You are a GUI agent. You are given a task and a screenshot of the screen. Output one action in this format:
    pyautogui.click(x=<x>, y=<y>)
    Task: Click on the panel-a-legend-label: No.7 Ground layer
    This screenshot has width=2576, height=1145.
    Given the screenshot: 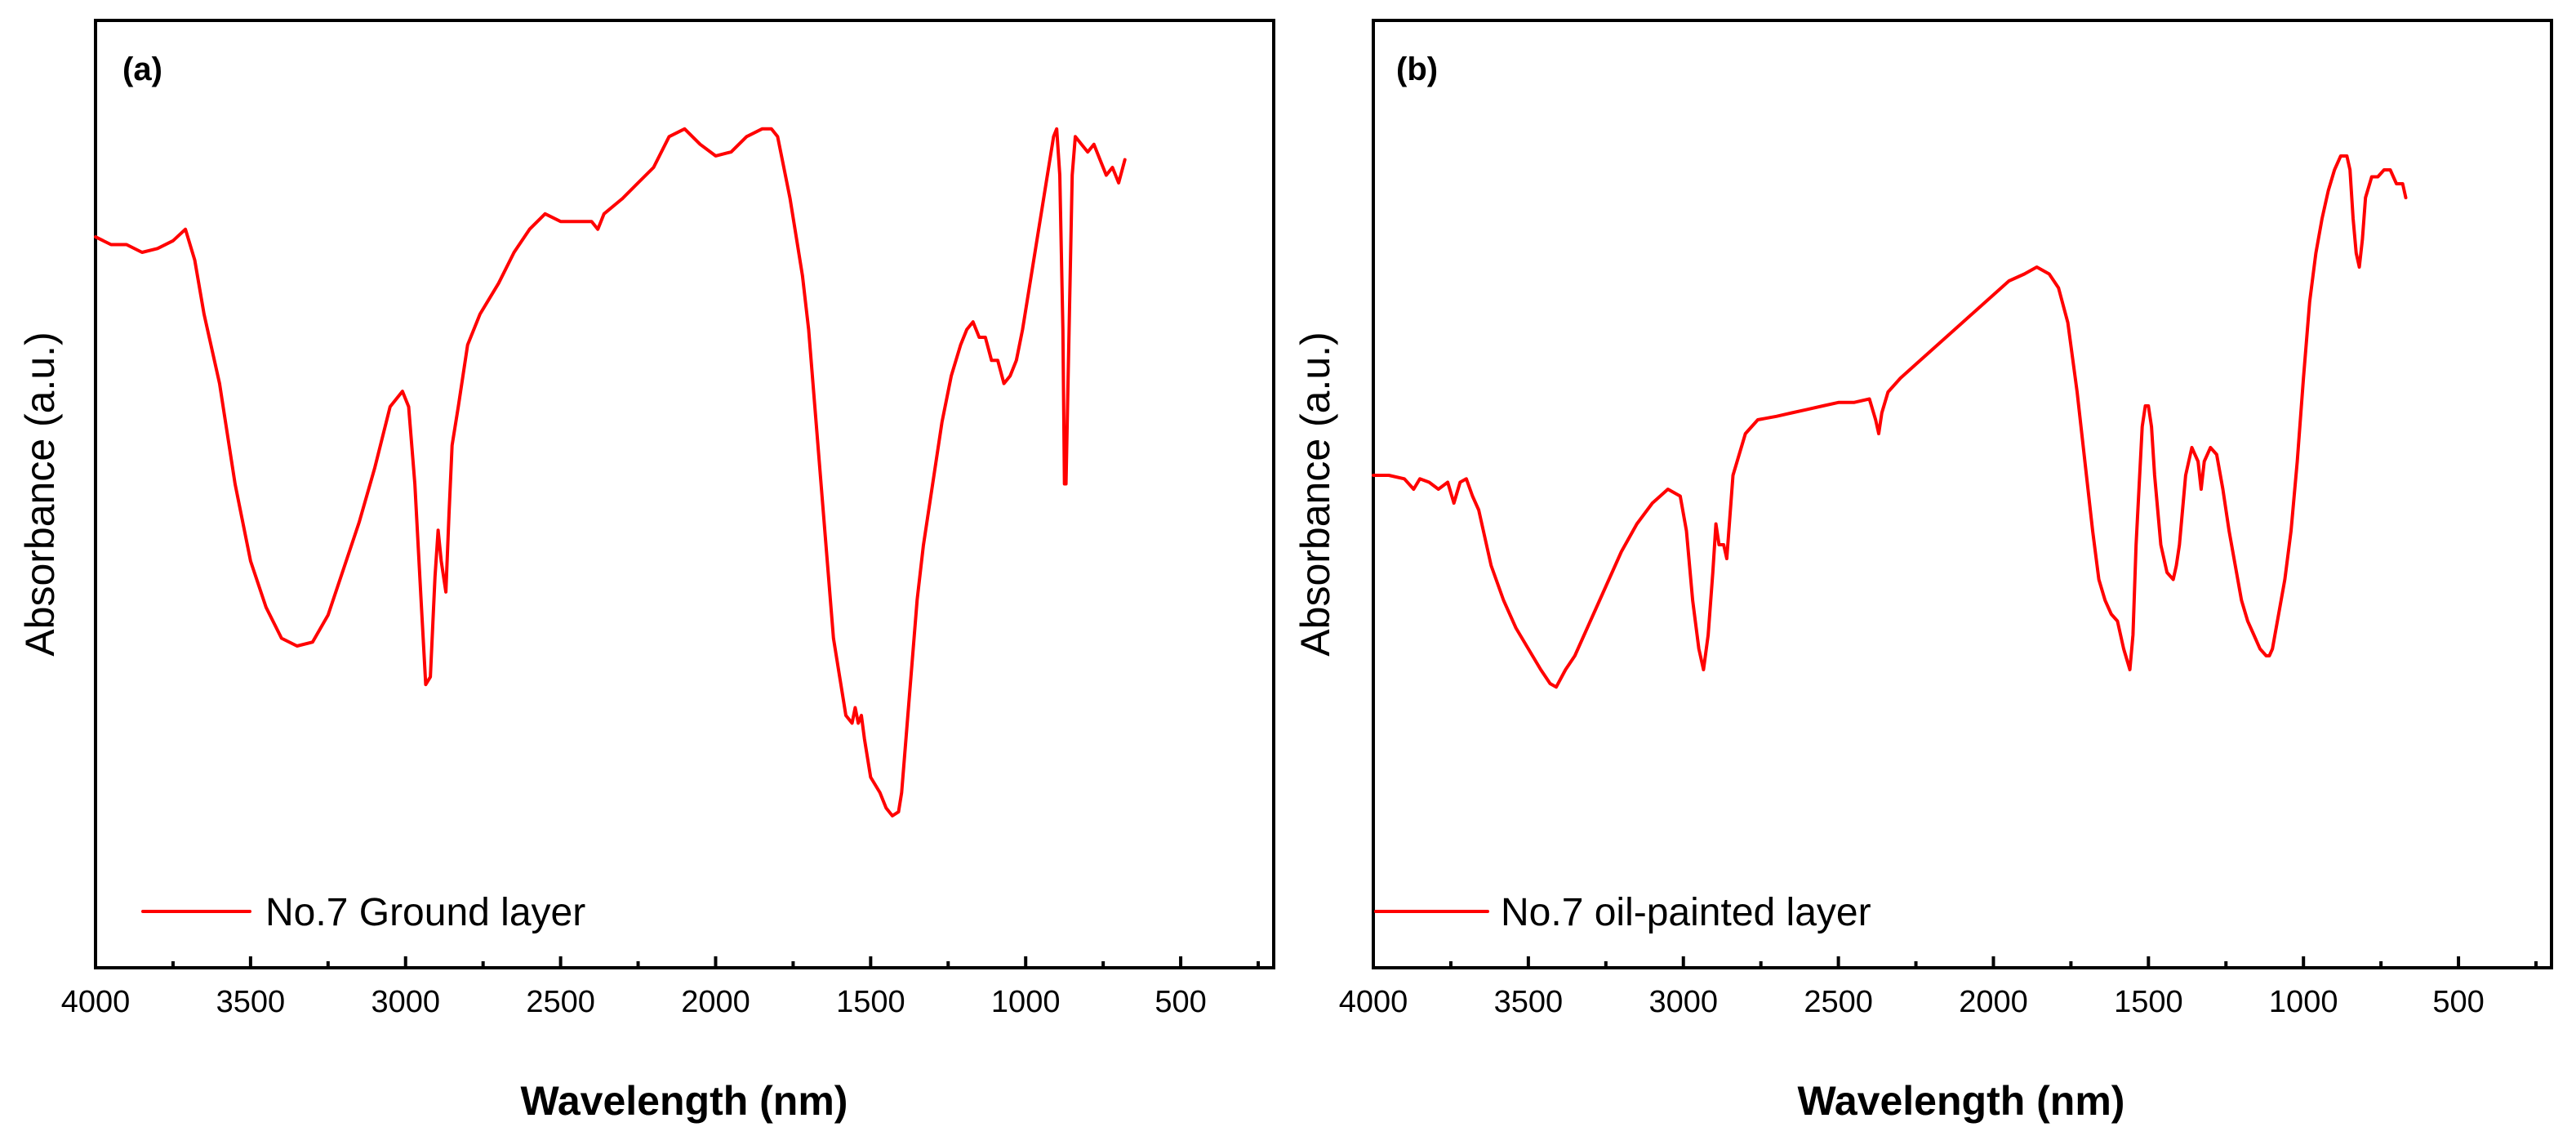 What is the action you would take?
    pyautogui.click(x=425, y=912)
    